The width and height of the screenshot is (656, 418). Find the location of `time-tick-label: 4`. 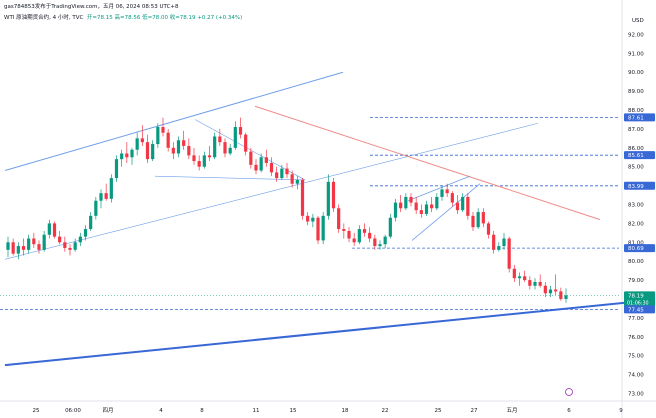

time-tick-label: 4 is located at coordinates (161, 411).